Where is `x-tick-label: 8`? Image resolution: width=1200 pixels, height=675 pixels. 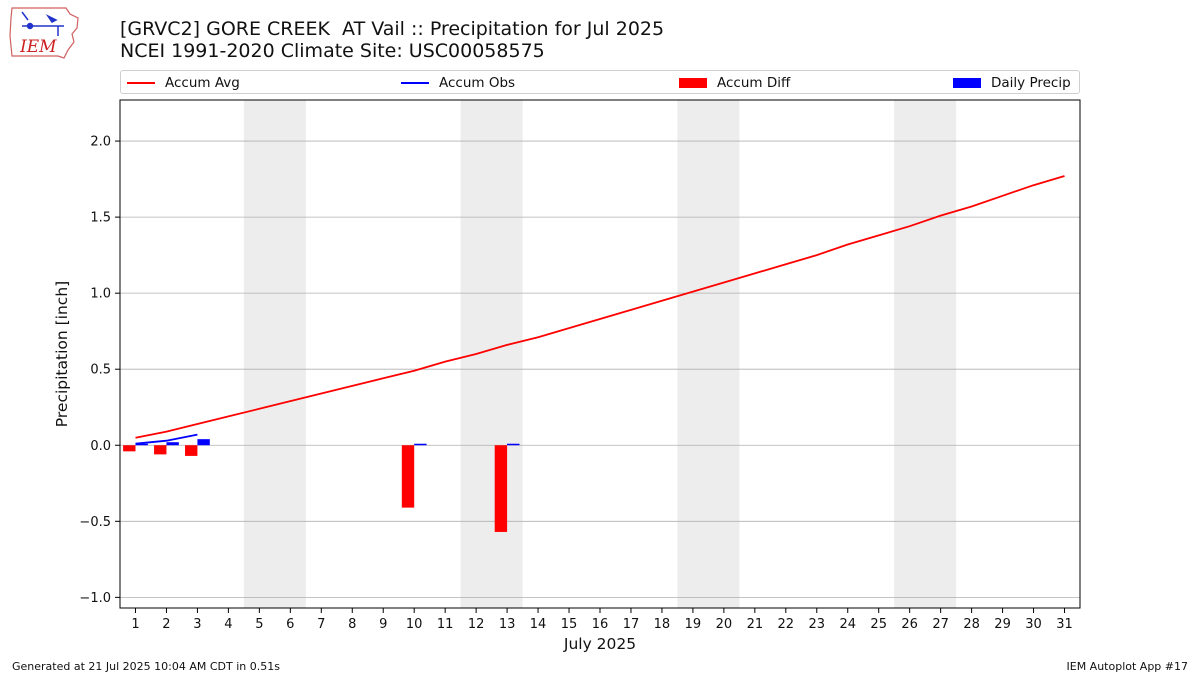 x-tick-label: 8 is located at coordinates (352, 624).